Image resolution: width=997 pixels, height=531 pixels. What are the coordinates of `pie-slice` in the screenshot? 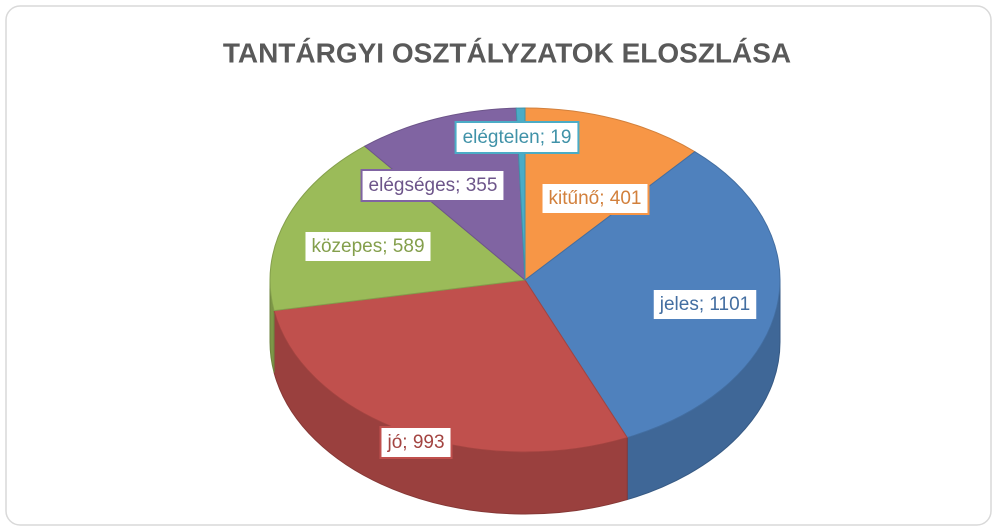 It's located at (398, 228).